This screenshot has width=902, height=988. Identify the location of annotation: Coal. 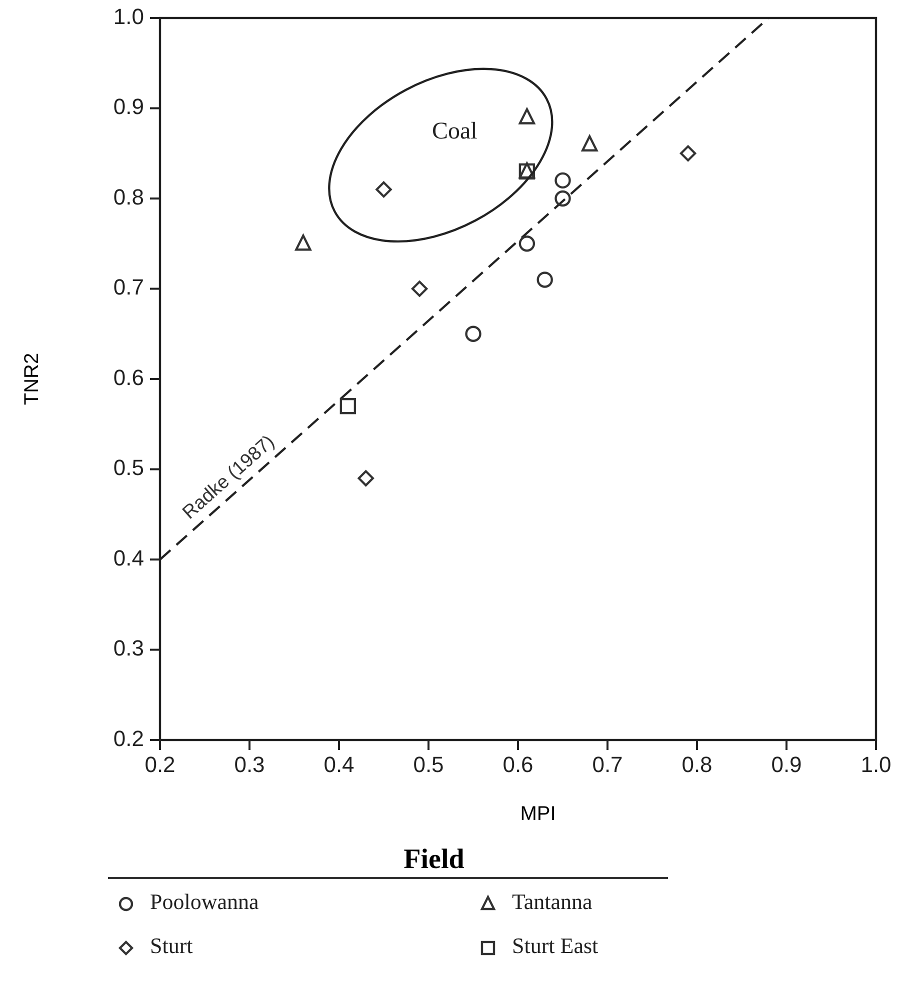
(455, 131).